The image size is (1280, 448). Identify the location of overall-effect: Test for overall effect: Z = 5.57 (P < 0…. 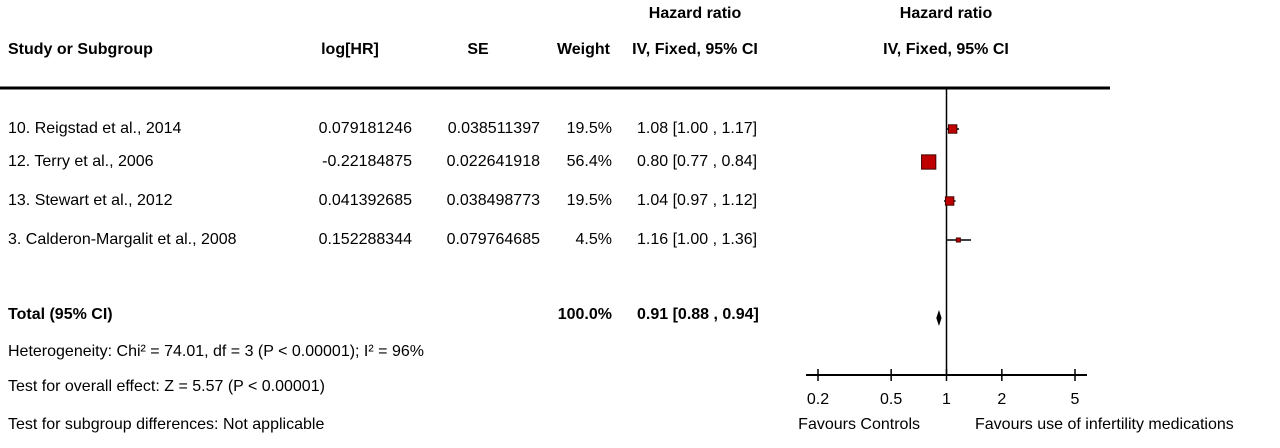
(166, 386).